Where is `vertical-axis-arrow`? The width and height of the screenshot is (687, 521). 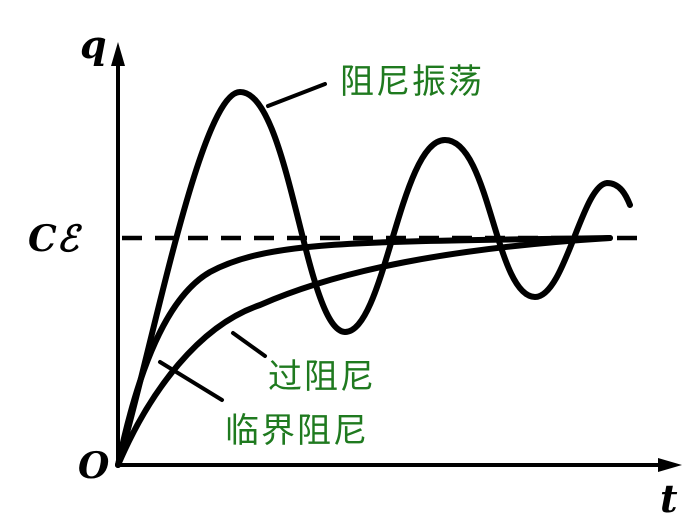
vertical-axis-arrow is located at coordinates (118, 54).